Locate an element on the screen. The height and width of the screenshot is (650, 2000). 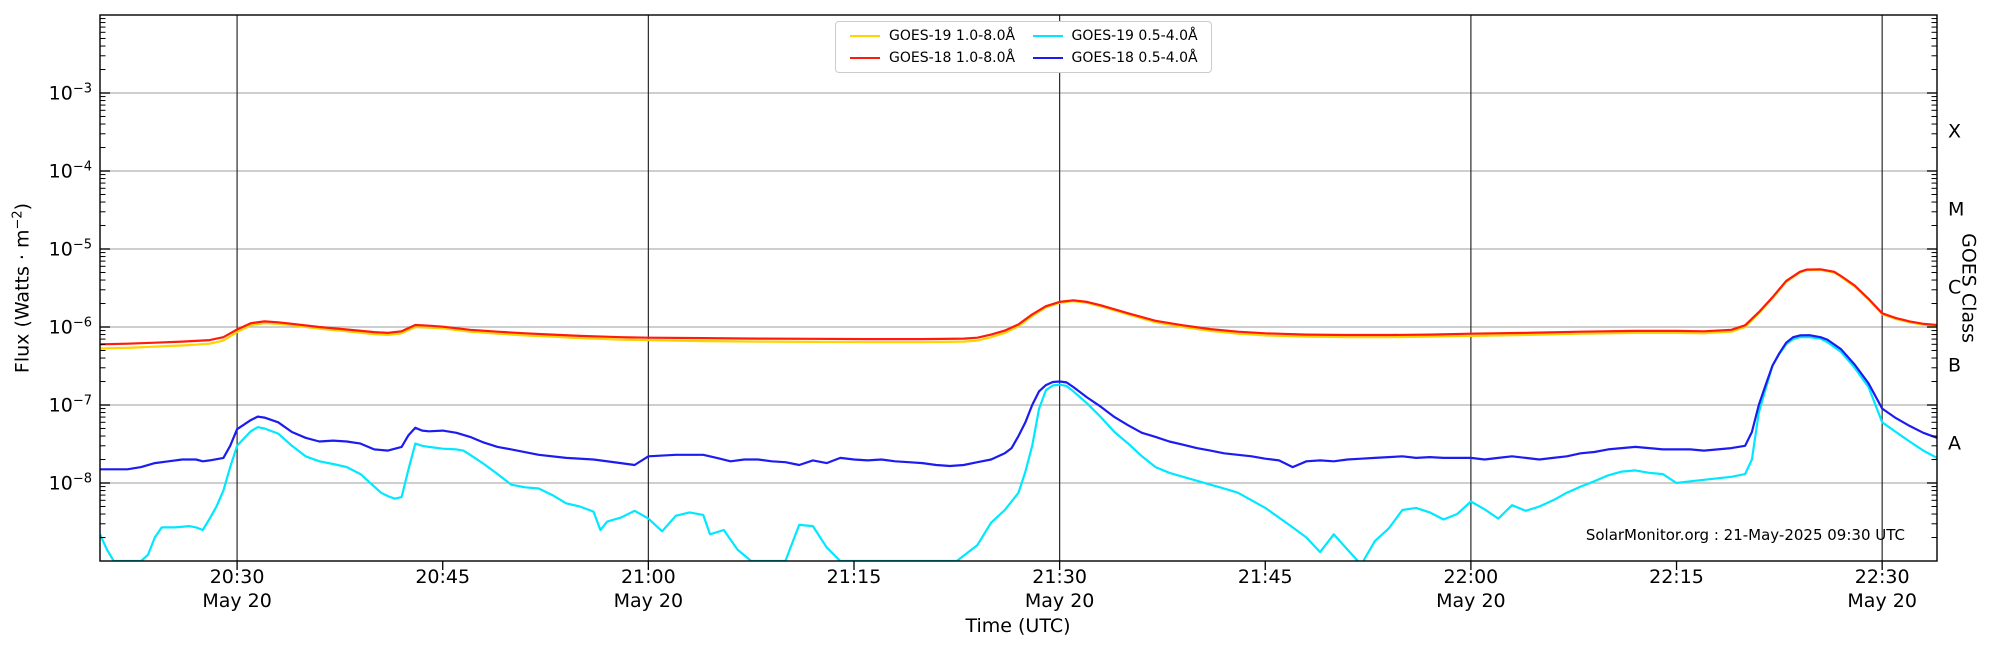
series-GOES-18-1.0-8.0- is located at coordinates (1018, 307).